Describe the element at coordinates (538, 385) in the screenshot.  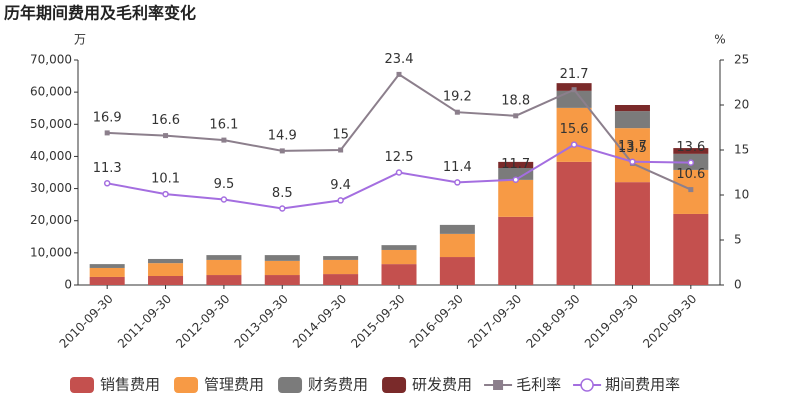
I see `legend-label: 毛利率` at that location.